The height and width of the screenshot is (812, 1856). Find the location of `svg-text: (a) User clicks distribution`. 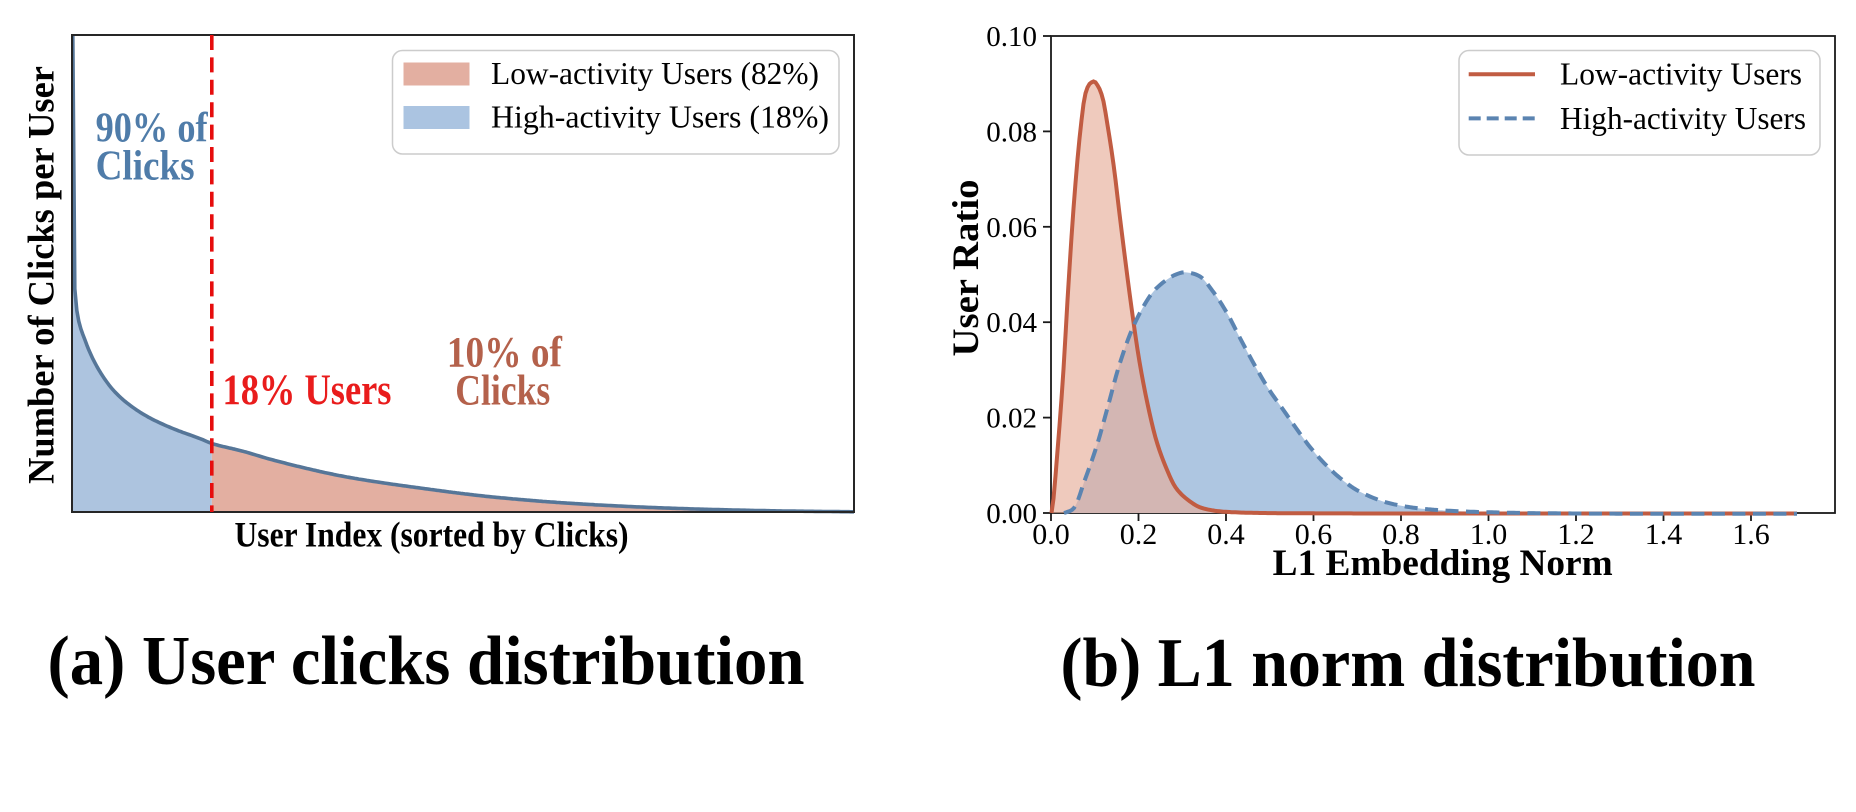

svg-text: (a) User clicks distribution is located at coordinates (426, 661).